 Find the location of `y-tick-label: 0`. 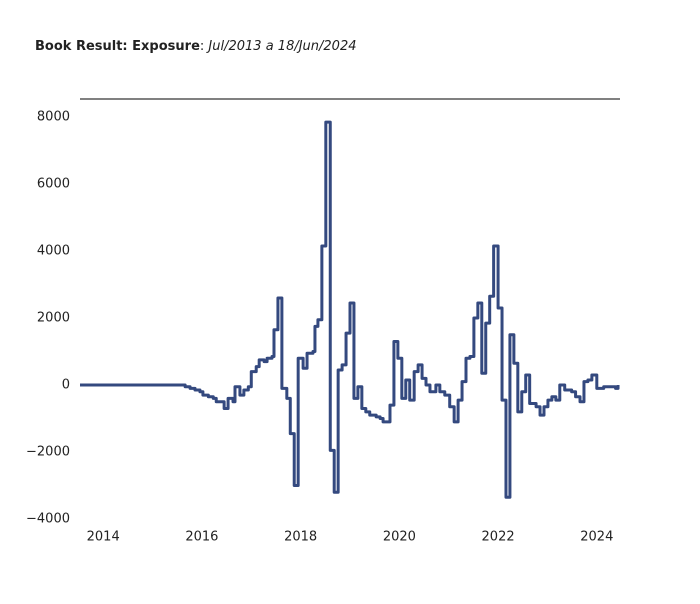

y-tick-label: 0 is located at coordinates (66, 385).